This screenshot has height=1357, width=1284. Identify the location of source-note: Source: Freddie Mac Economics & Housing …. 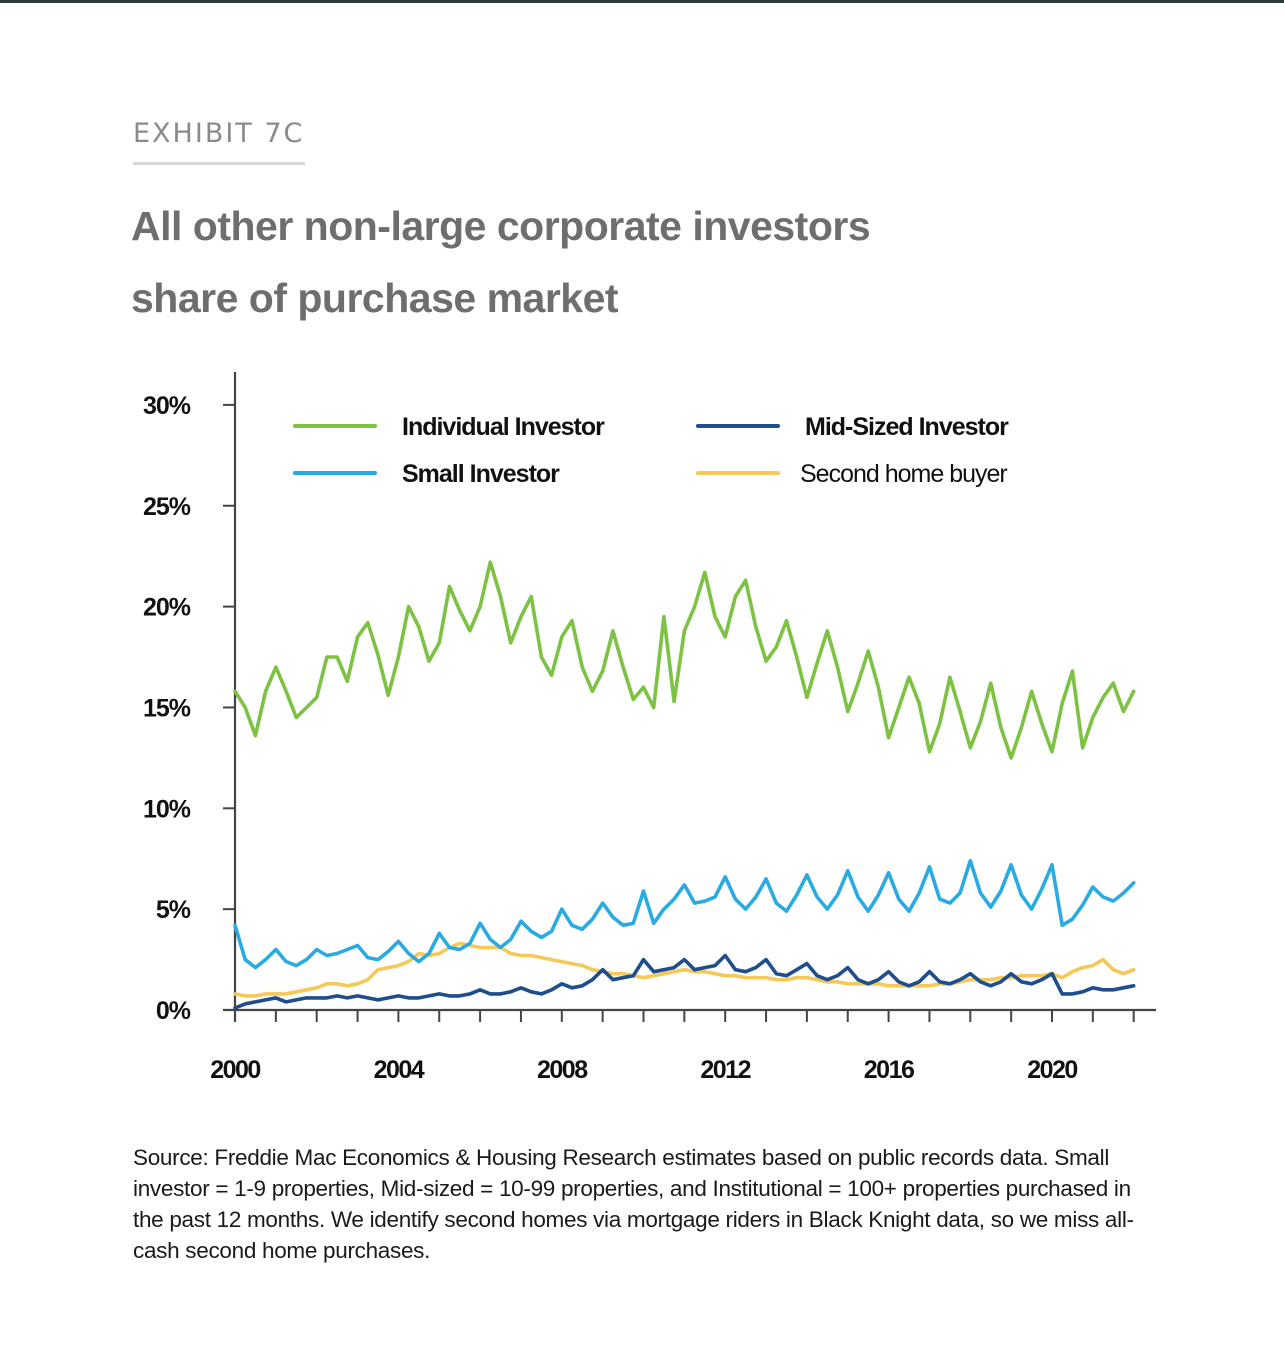
(633, 1204).